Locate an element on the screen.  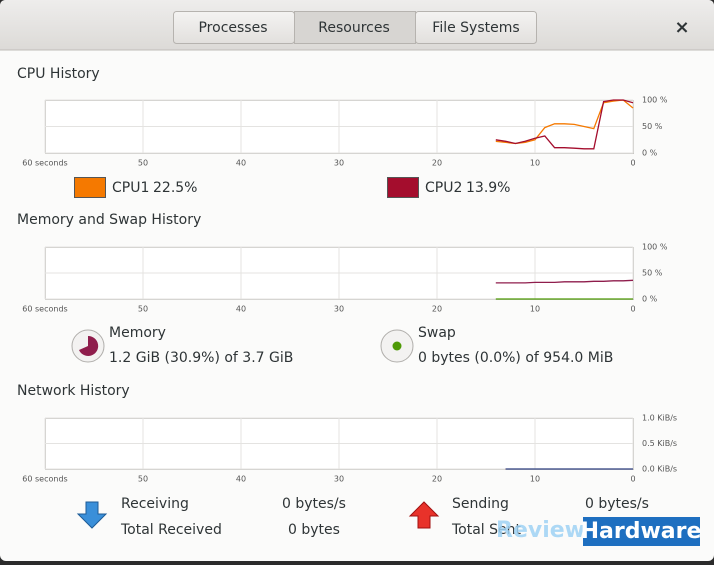
section-title: Memory and Swap History is located at coordinates (109, 220).